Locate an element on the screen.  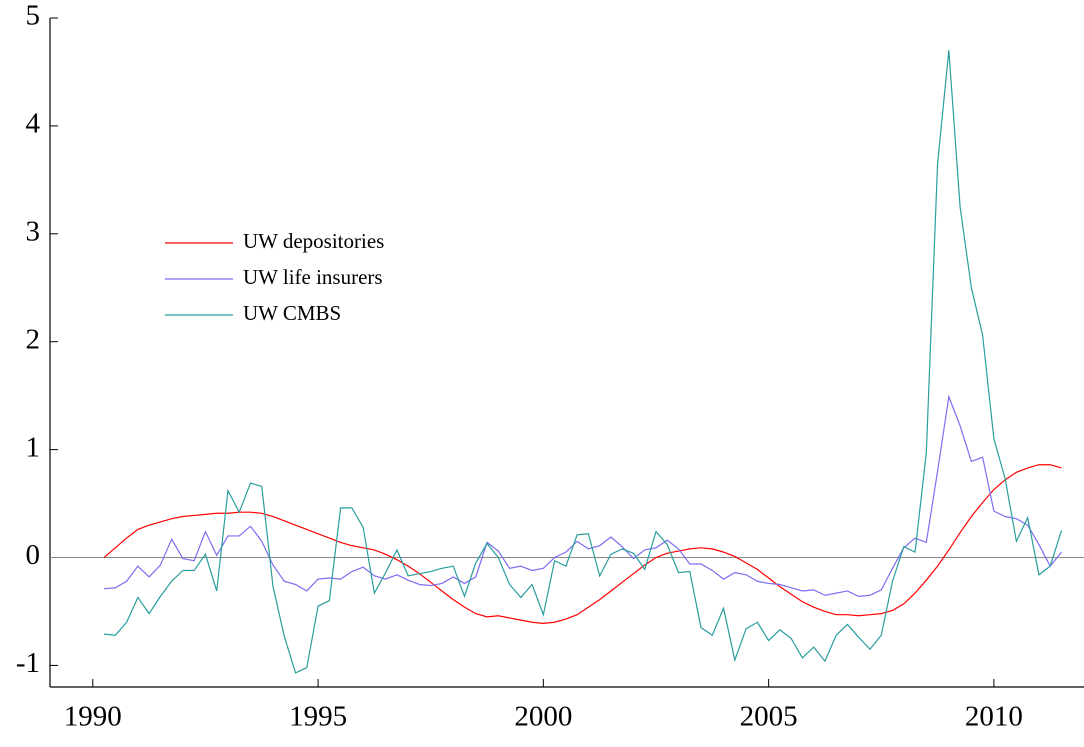
legend-label: UW depositories is located at coordinates (313, 241).